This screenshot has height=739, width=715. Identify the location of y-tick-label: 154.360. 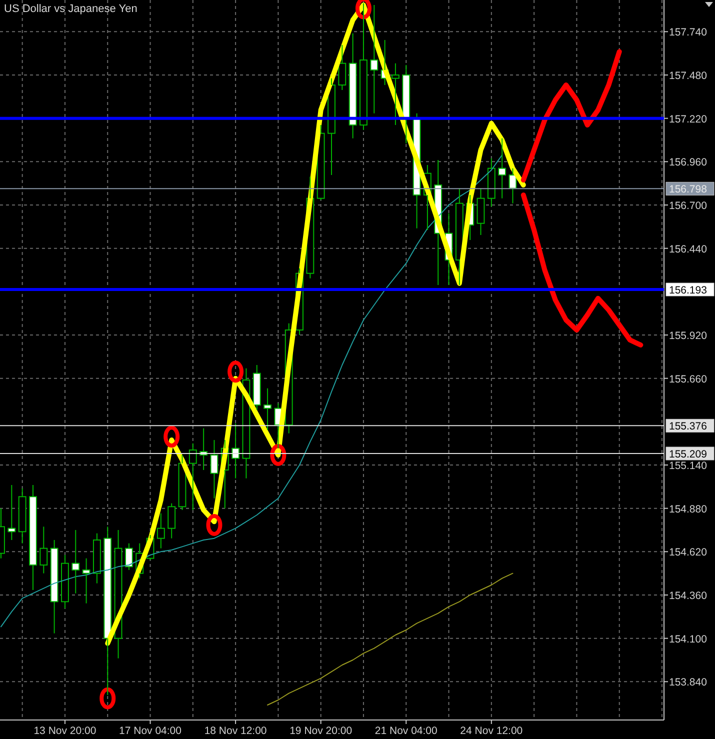
(688, 596).